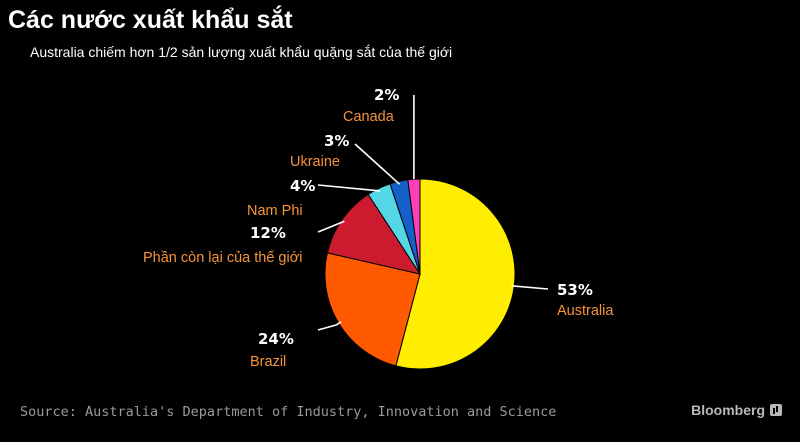 This screenshot has height=442, width=800. Describe the element at coordinates (386, 95) in the screenshot. I see `data-label-canada: 2%` at that location.